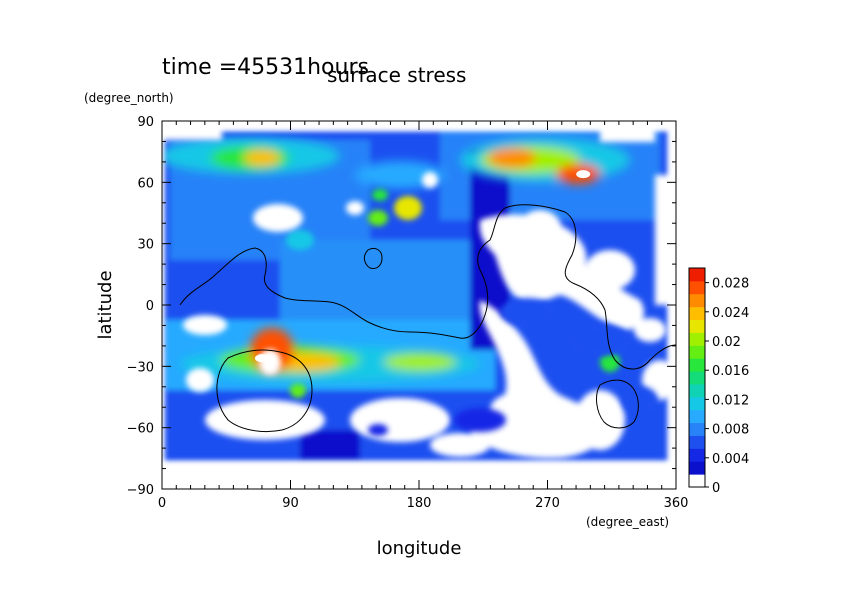  I want to click on zero-top-right, so click(627, 136).